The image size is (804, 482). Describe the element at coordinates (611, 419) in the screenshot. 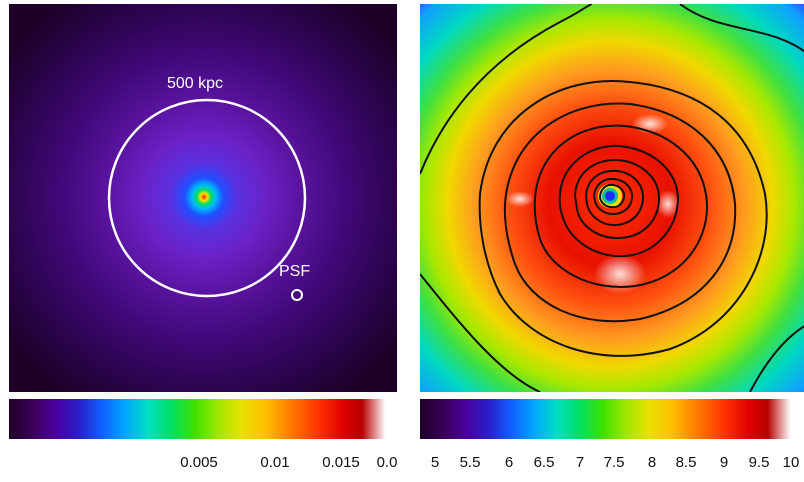

I see `temperature-colorbar` at that location.